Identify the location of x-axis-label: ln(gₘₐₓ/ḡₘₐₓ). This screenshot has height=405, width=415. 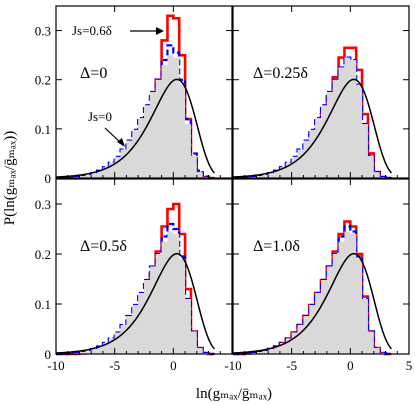
(234, 394).